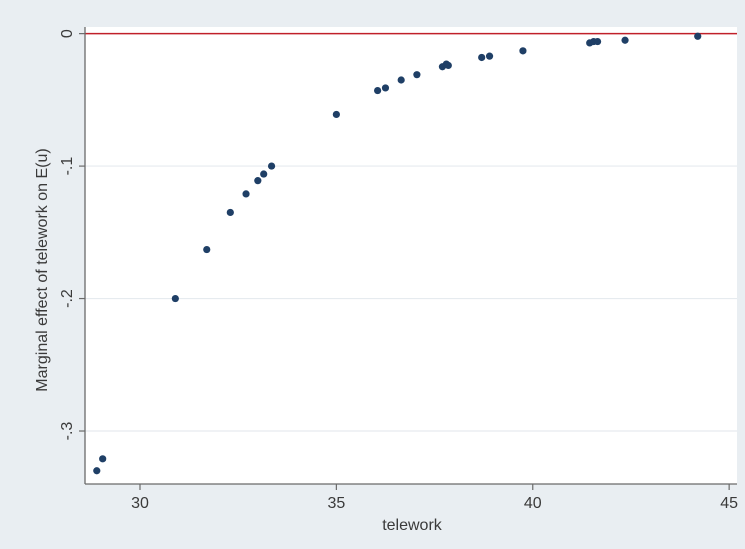 This screenshot has height=549, width=745. What do you see at coordinates (336, 503) in the screenshot?
I see `x-tick-label: 35` at bounding box center [336, 503].